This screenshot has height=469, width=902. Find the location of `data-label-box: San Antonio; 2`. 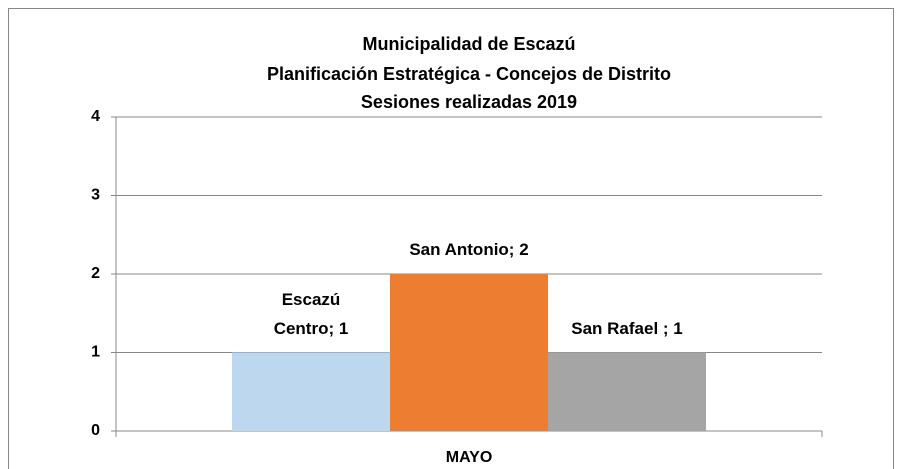

data-label-box: San Antonio; 2 is located at coordinates (469, 249).